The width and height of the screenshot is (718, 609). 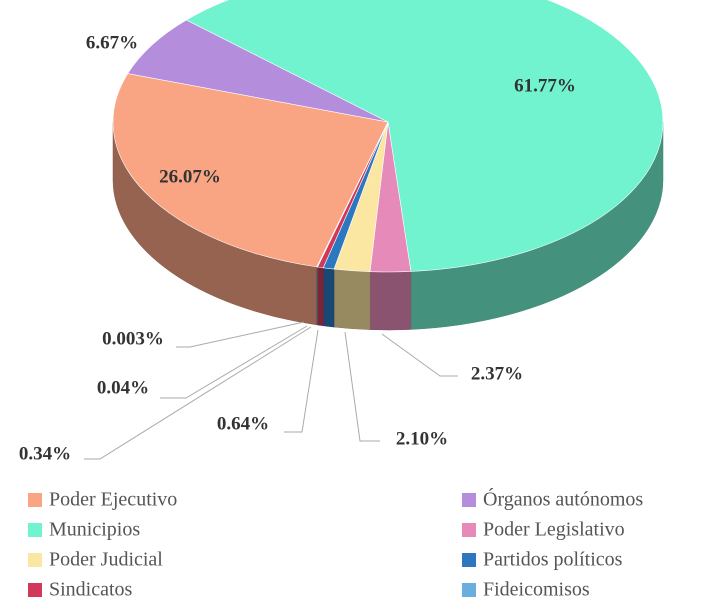 What do you see at coordinates (536, 590) in the screenshot?
I see `legend-label: Fideicomisos` at bounding box center [536, 590].